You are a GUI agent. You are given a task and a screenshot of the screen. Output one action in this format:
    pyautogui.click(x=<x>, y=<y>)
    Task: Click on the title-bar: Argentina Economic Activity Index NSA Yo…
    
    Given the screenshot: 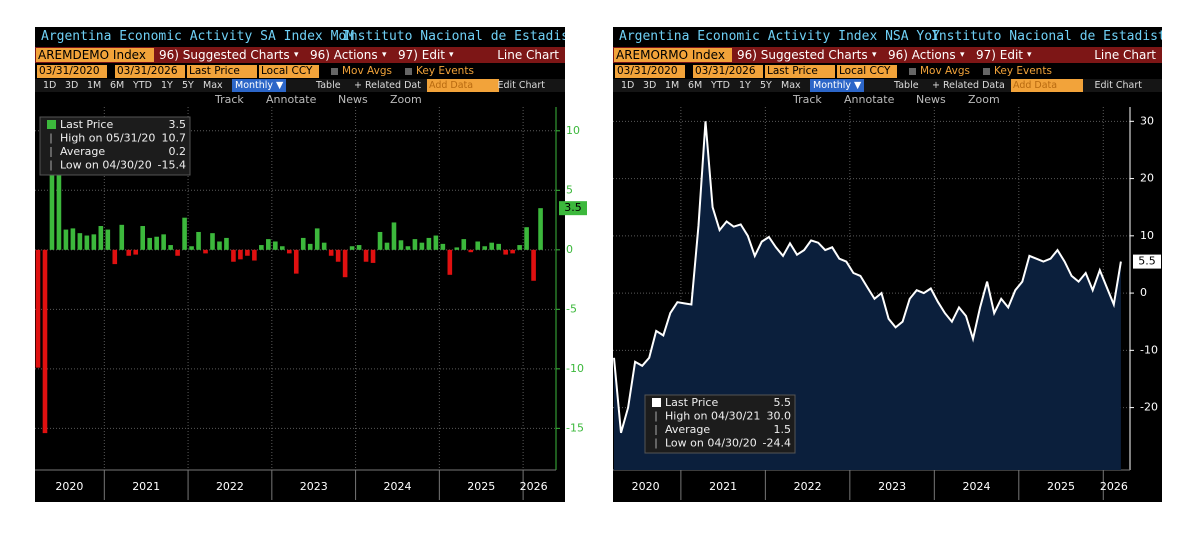 What is the action you would take?
    pyautogui.click(x=887, y=37)
    